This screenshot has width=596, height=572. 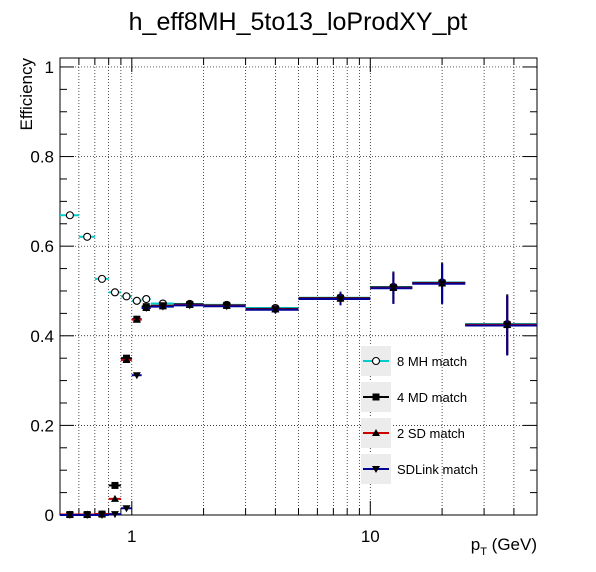 I want to click on legend-label: SDLink match, so click(x=437, y=469).